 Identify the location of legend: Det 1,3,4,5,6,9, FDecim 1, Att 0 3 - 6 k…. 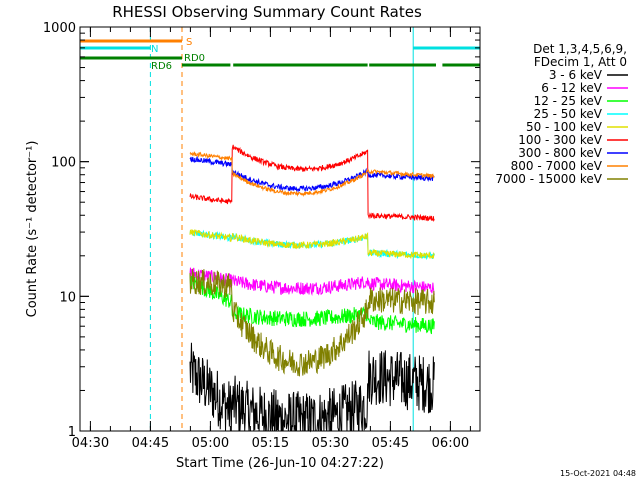
(561, 114).